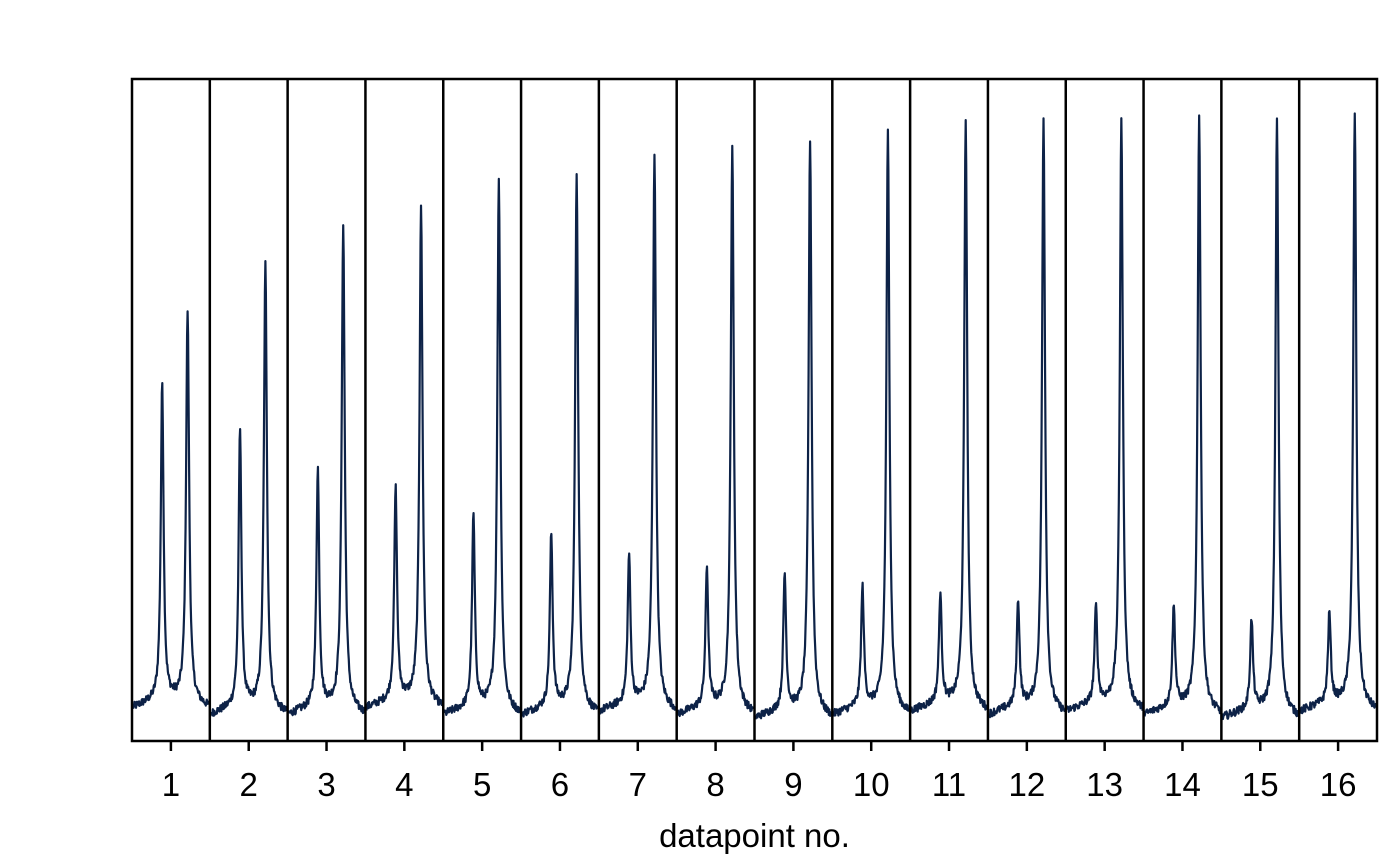 The height and width of the screenshot is (858, 1399). Describe the element at coordinates (1104, 784) in the screenshot. I see `x-tick-label: 13` at that location.